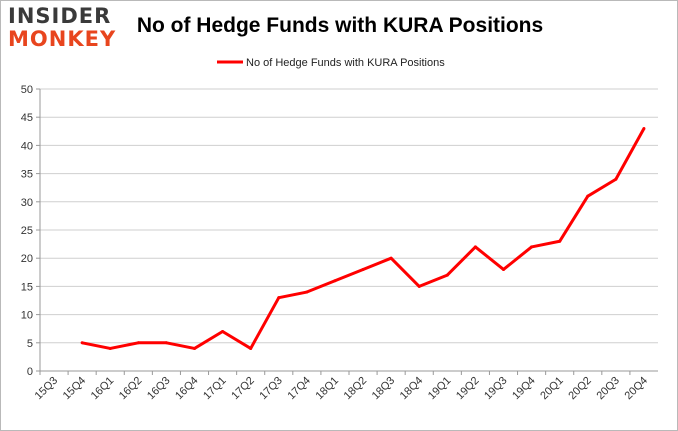  What do you see at coordinates (384, 389) in the screenshot?
I see `x-tick-label: 18Q3` at bounding box center [384, 389].